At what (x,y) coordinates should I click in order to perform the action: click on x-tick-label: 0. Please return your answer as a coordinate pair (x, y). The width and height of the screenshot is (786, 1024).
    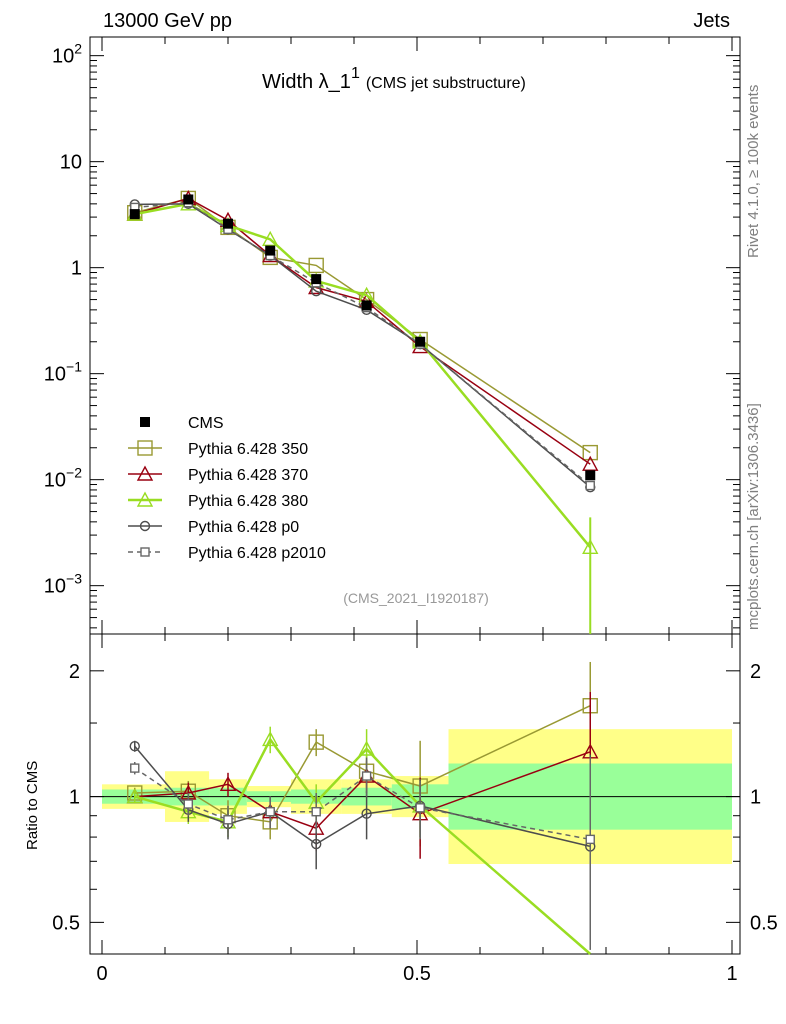
    Looking at the image, I should click on (101, 974).